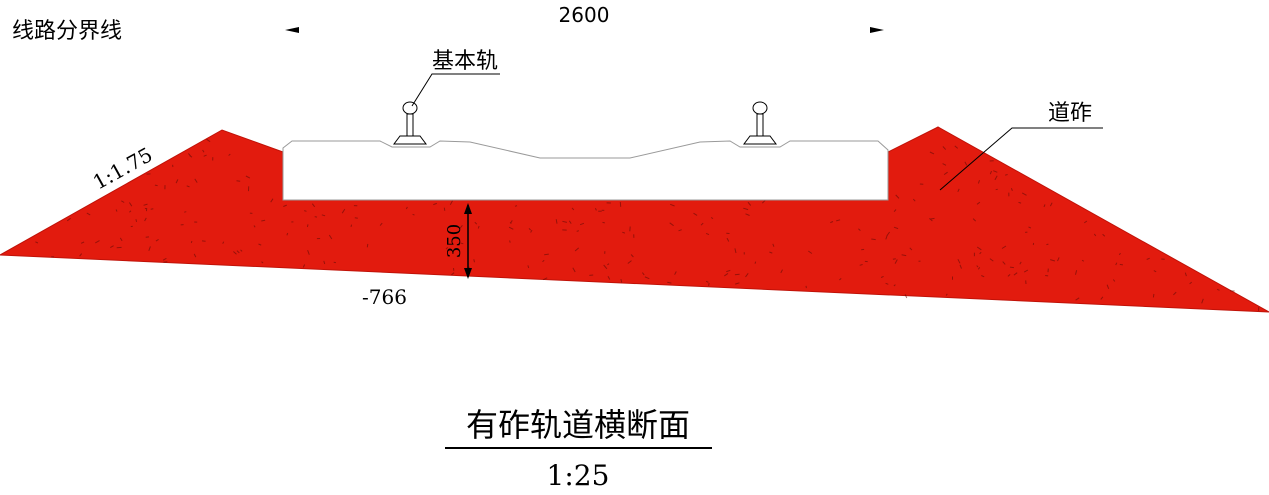 Image resolution: width=1269 pixels, height=495 pixels. I want to click on base-rail-left, so click(410, 123).